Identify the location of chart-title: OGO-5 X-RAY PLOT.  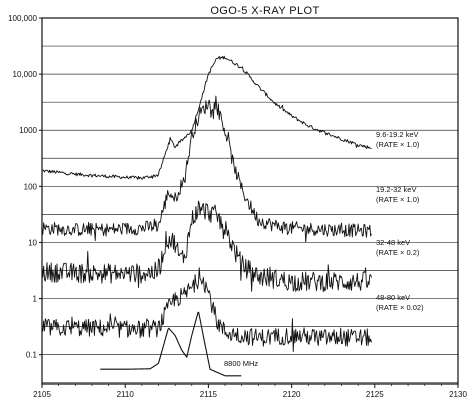
(264, 11).